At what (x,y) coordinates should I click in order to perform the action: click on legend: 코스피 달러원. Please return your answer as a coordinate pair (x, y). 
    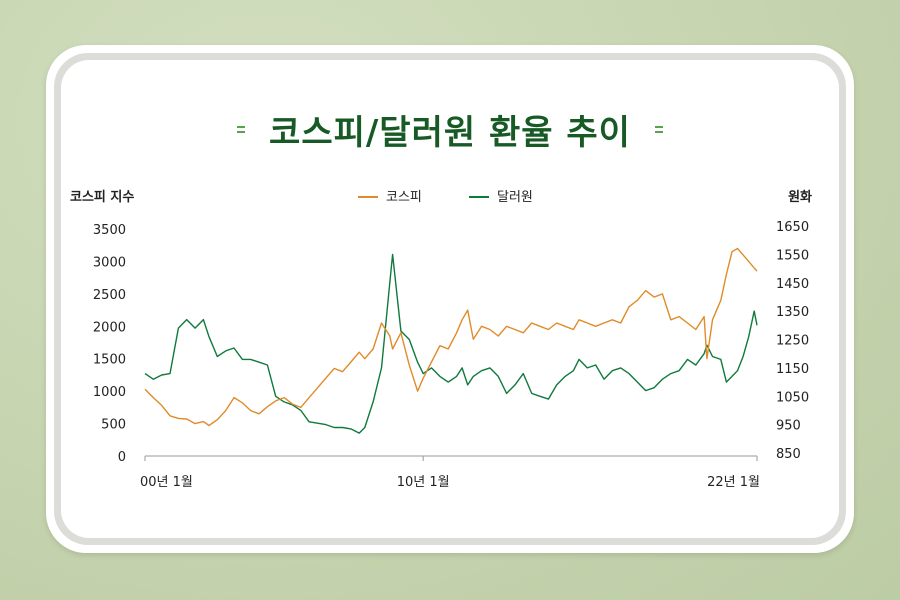
    Looking at the image, I should click on (445, 197).